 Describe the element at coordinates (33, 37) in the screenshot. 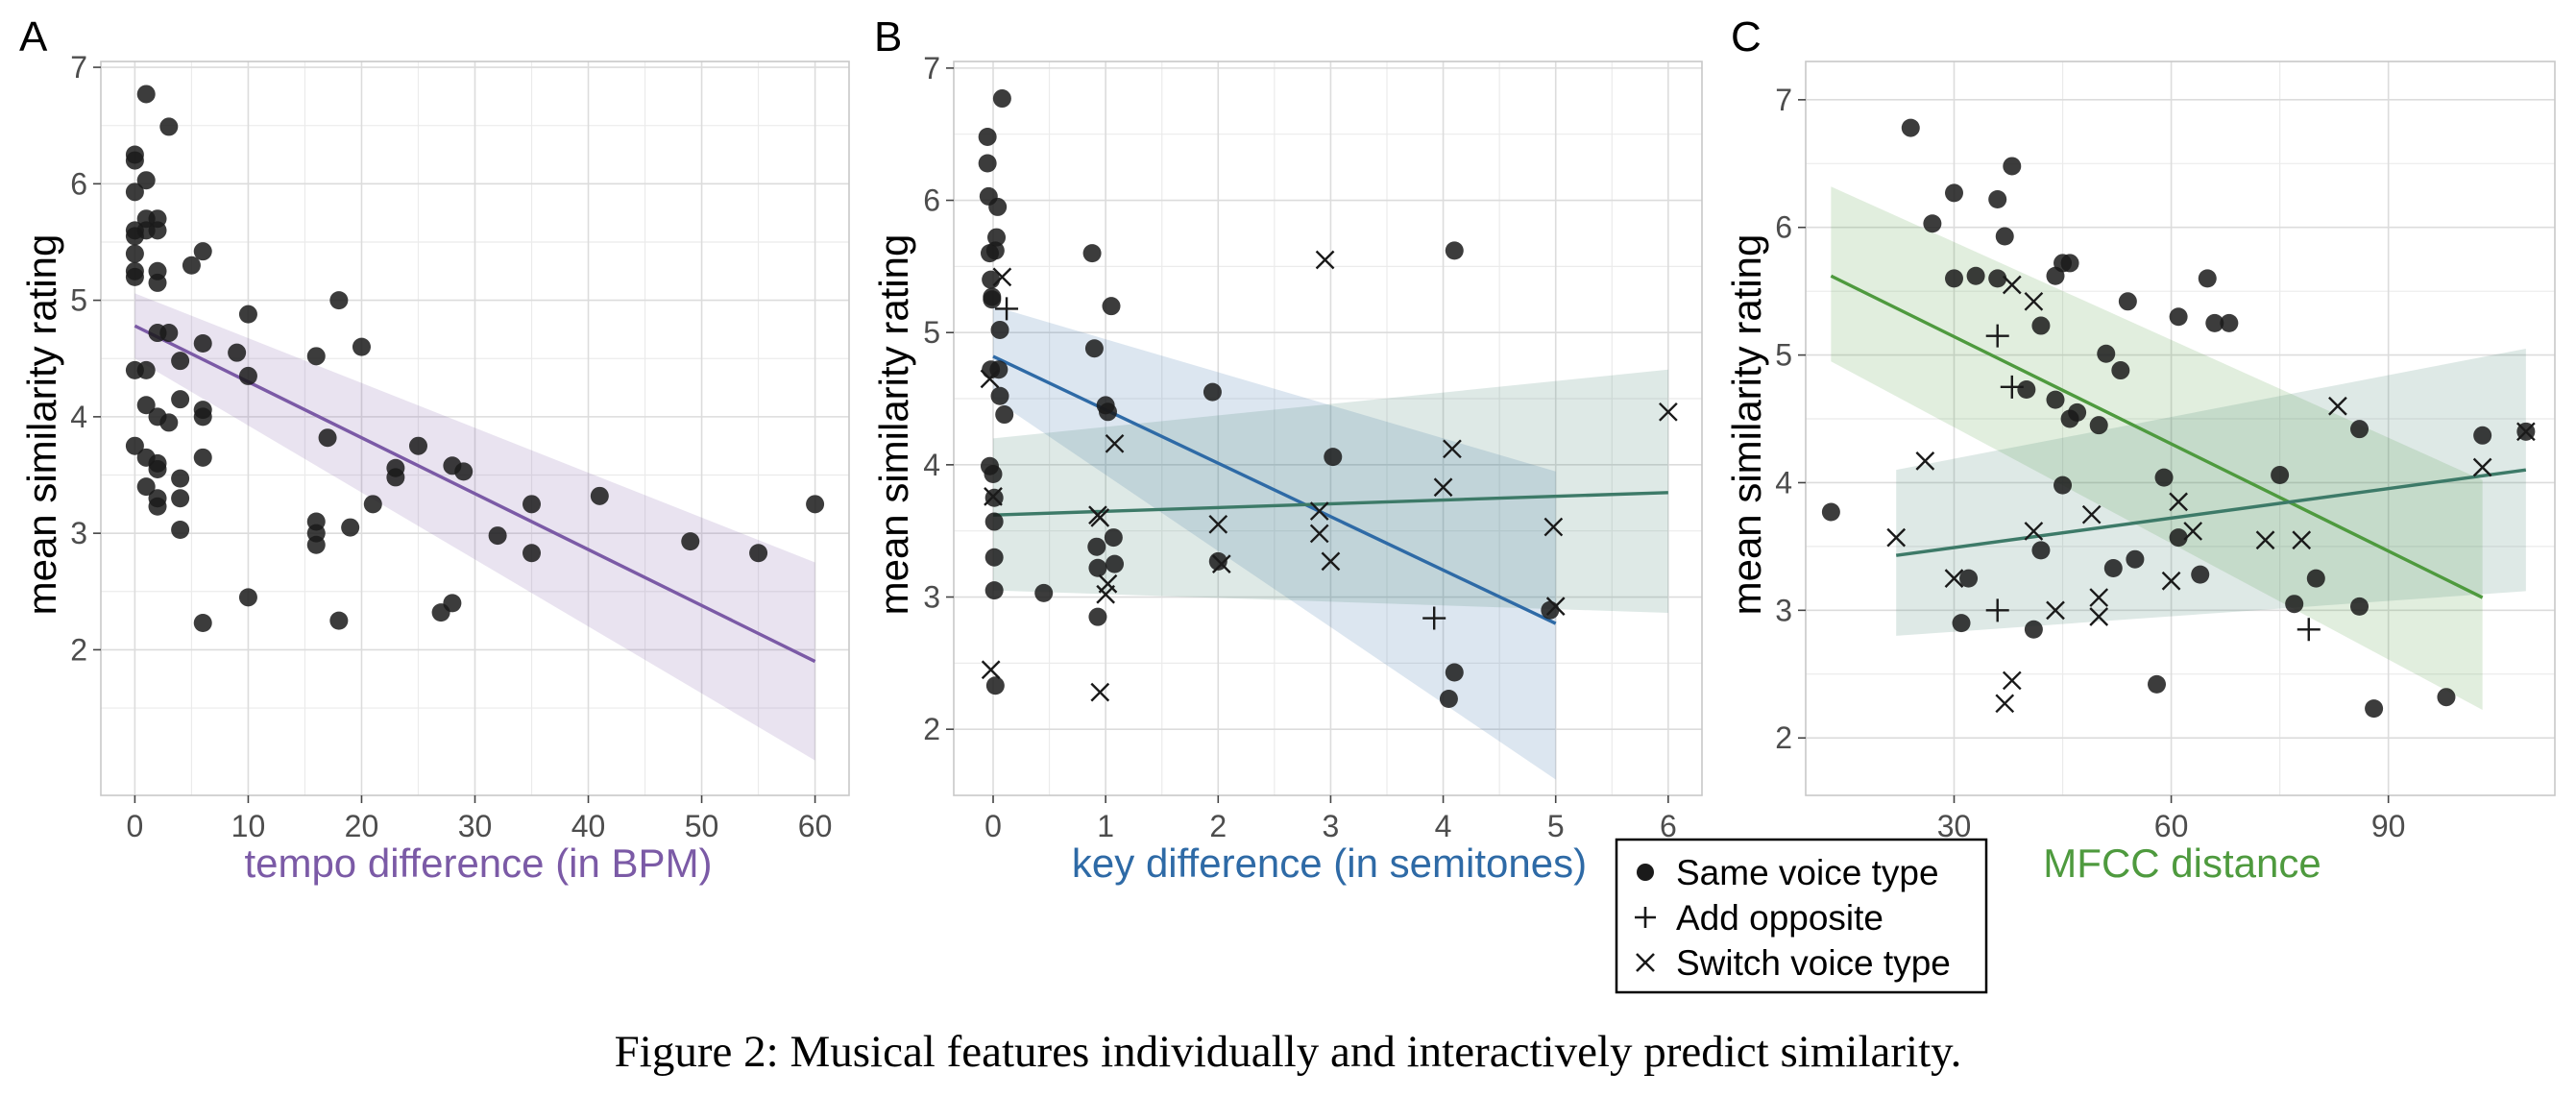

I see `panel-a-letter: A` at that location.